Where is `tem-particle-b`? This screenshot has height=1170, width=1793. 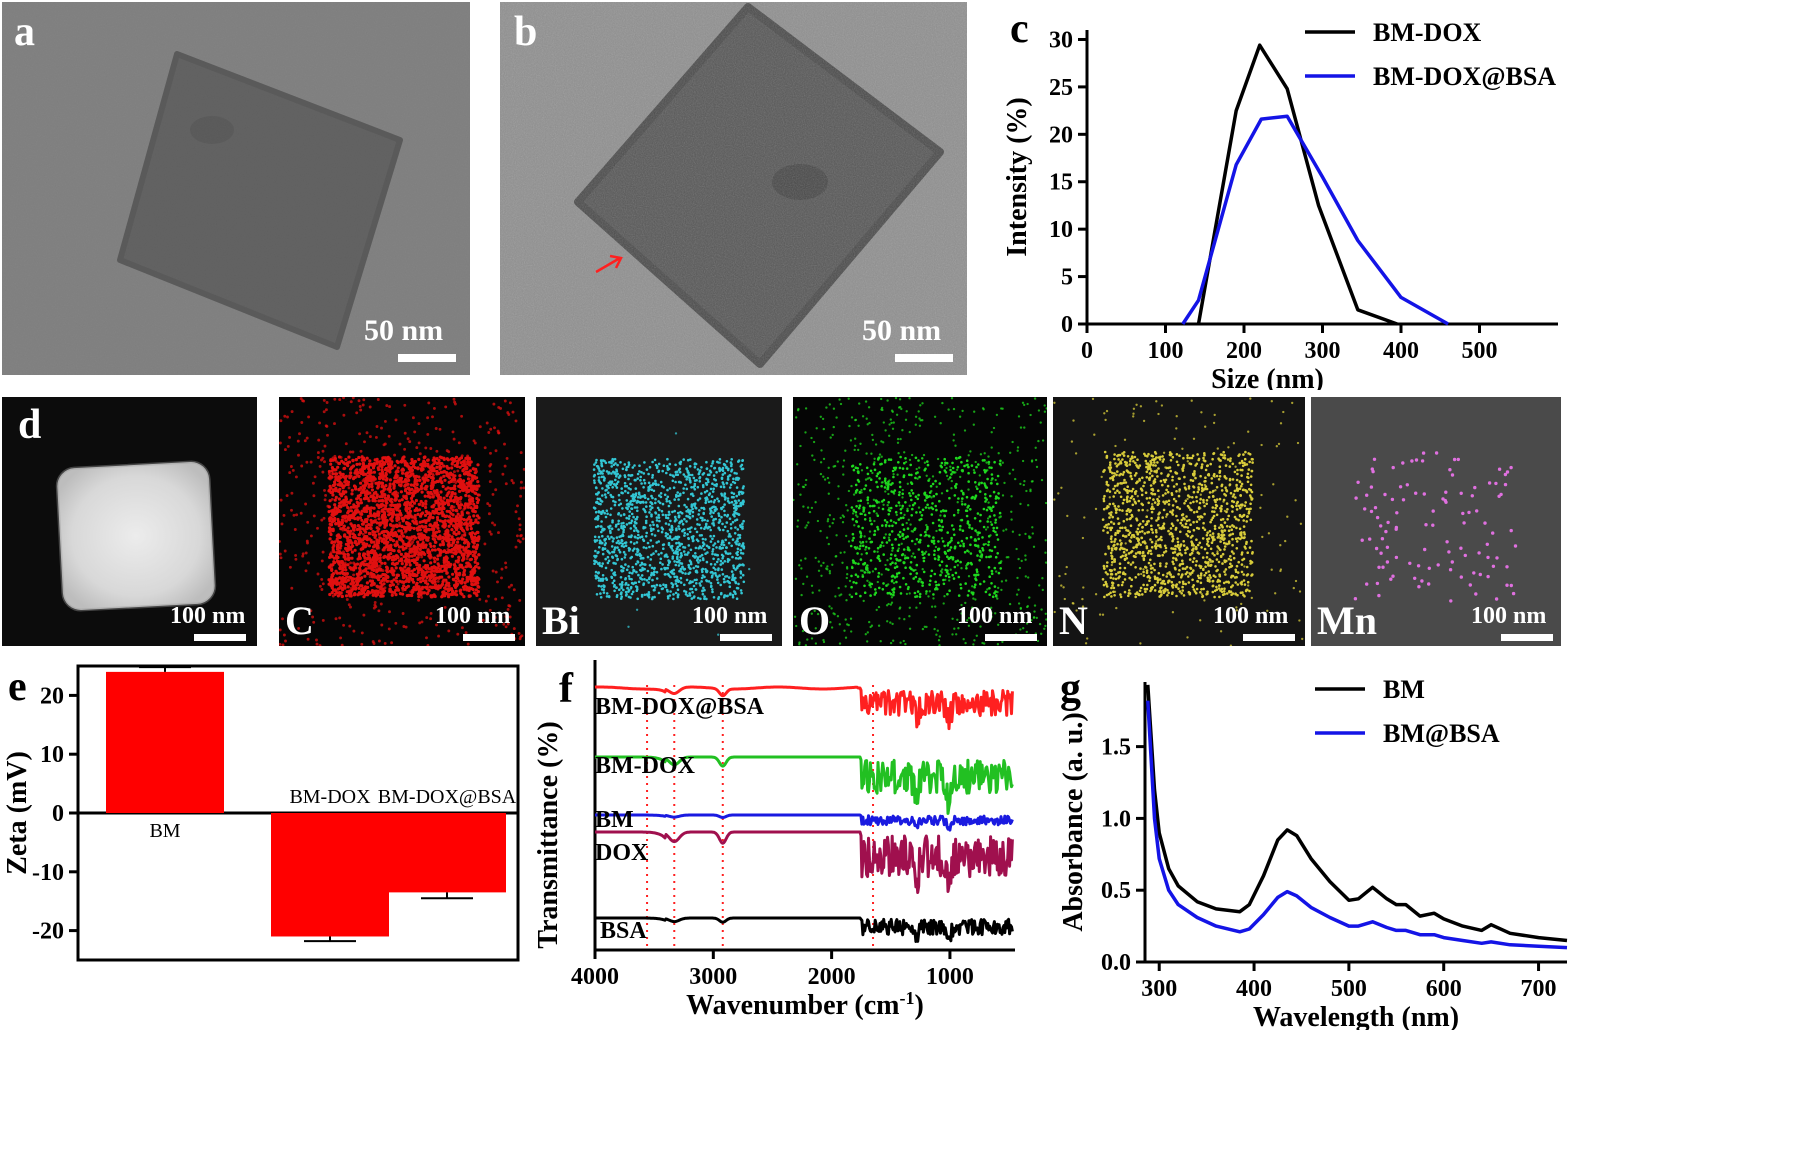
tem-particle-b is located at coordinates (733, 188).